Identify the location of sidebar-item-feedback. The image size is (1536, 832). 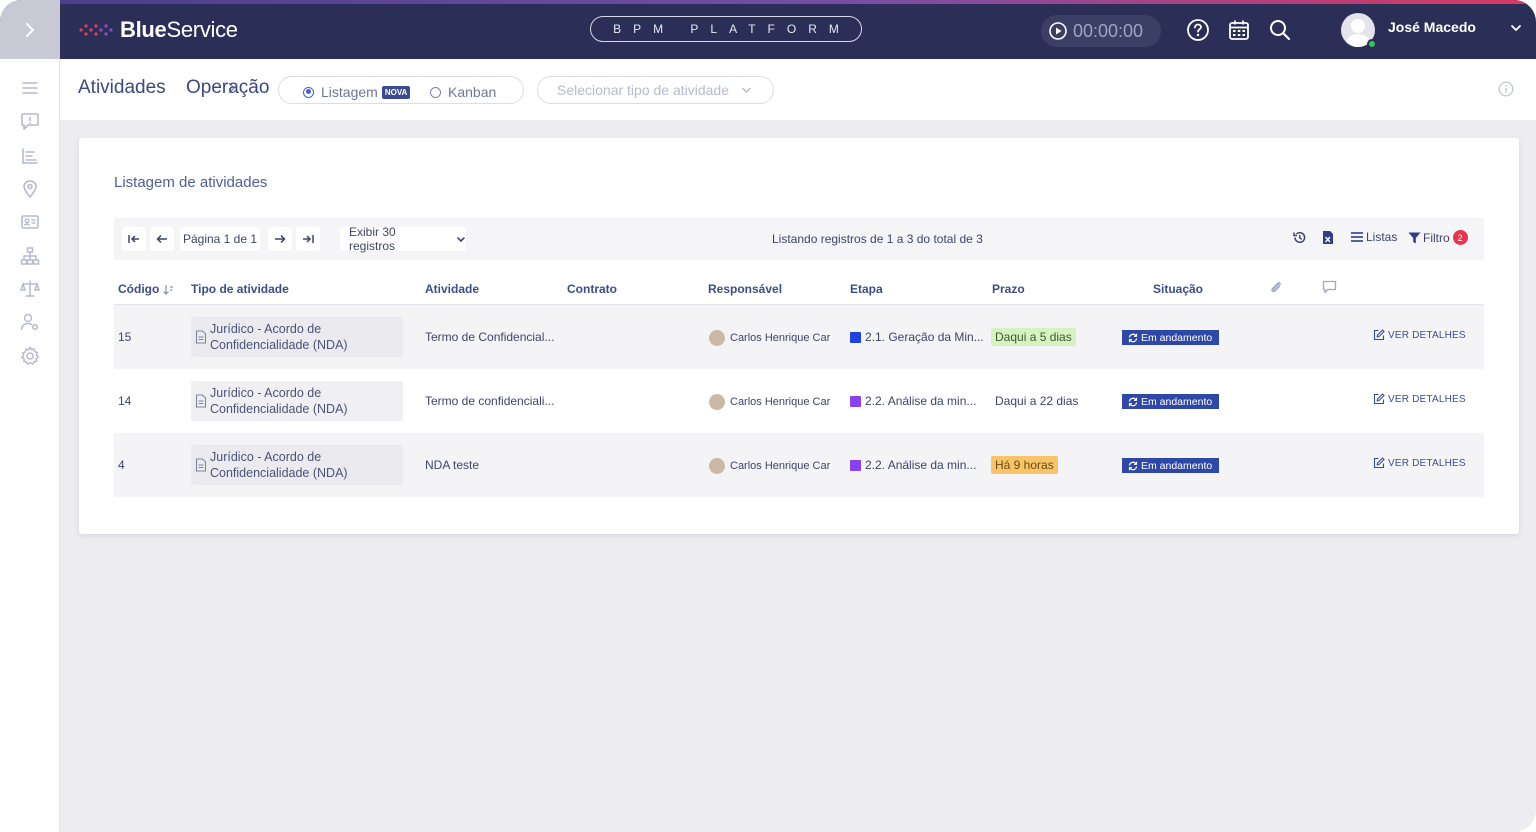
(30, 121).